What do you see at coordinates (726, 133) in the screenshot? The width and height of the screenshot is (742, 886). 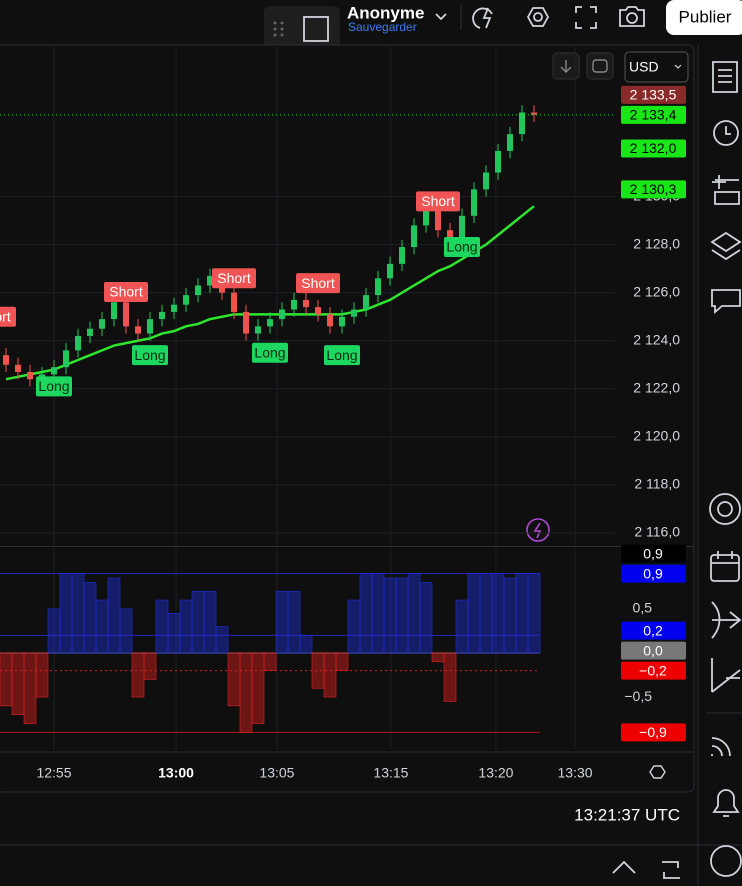 I see `alarm-icon` at bounding box center [726, 133].